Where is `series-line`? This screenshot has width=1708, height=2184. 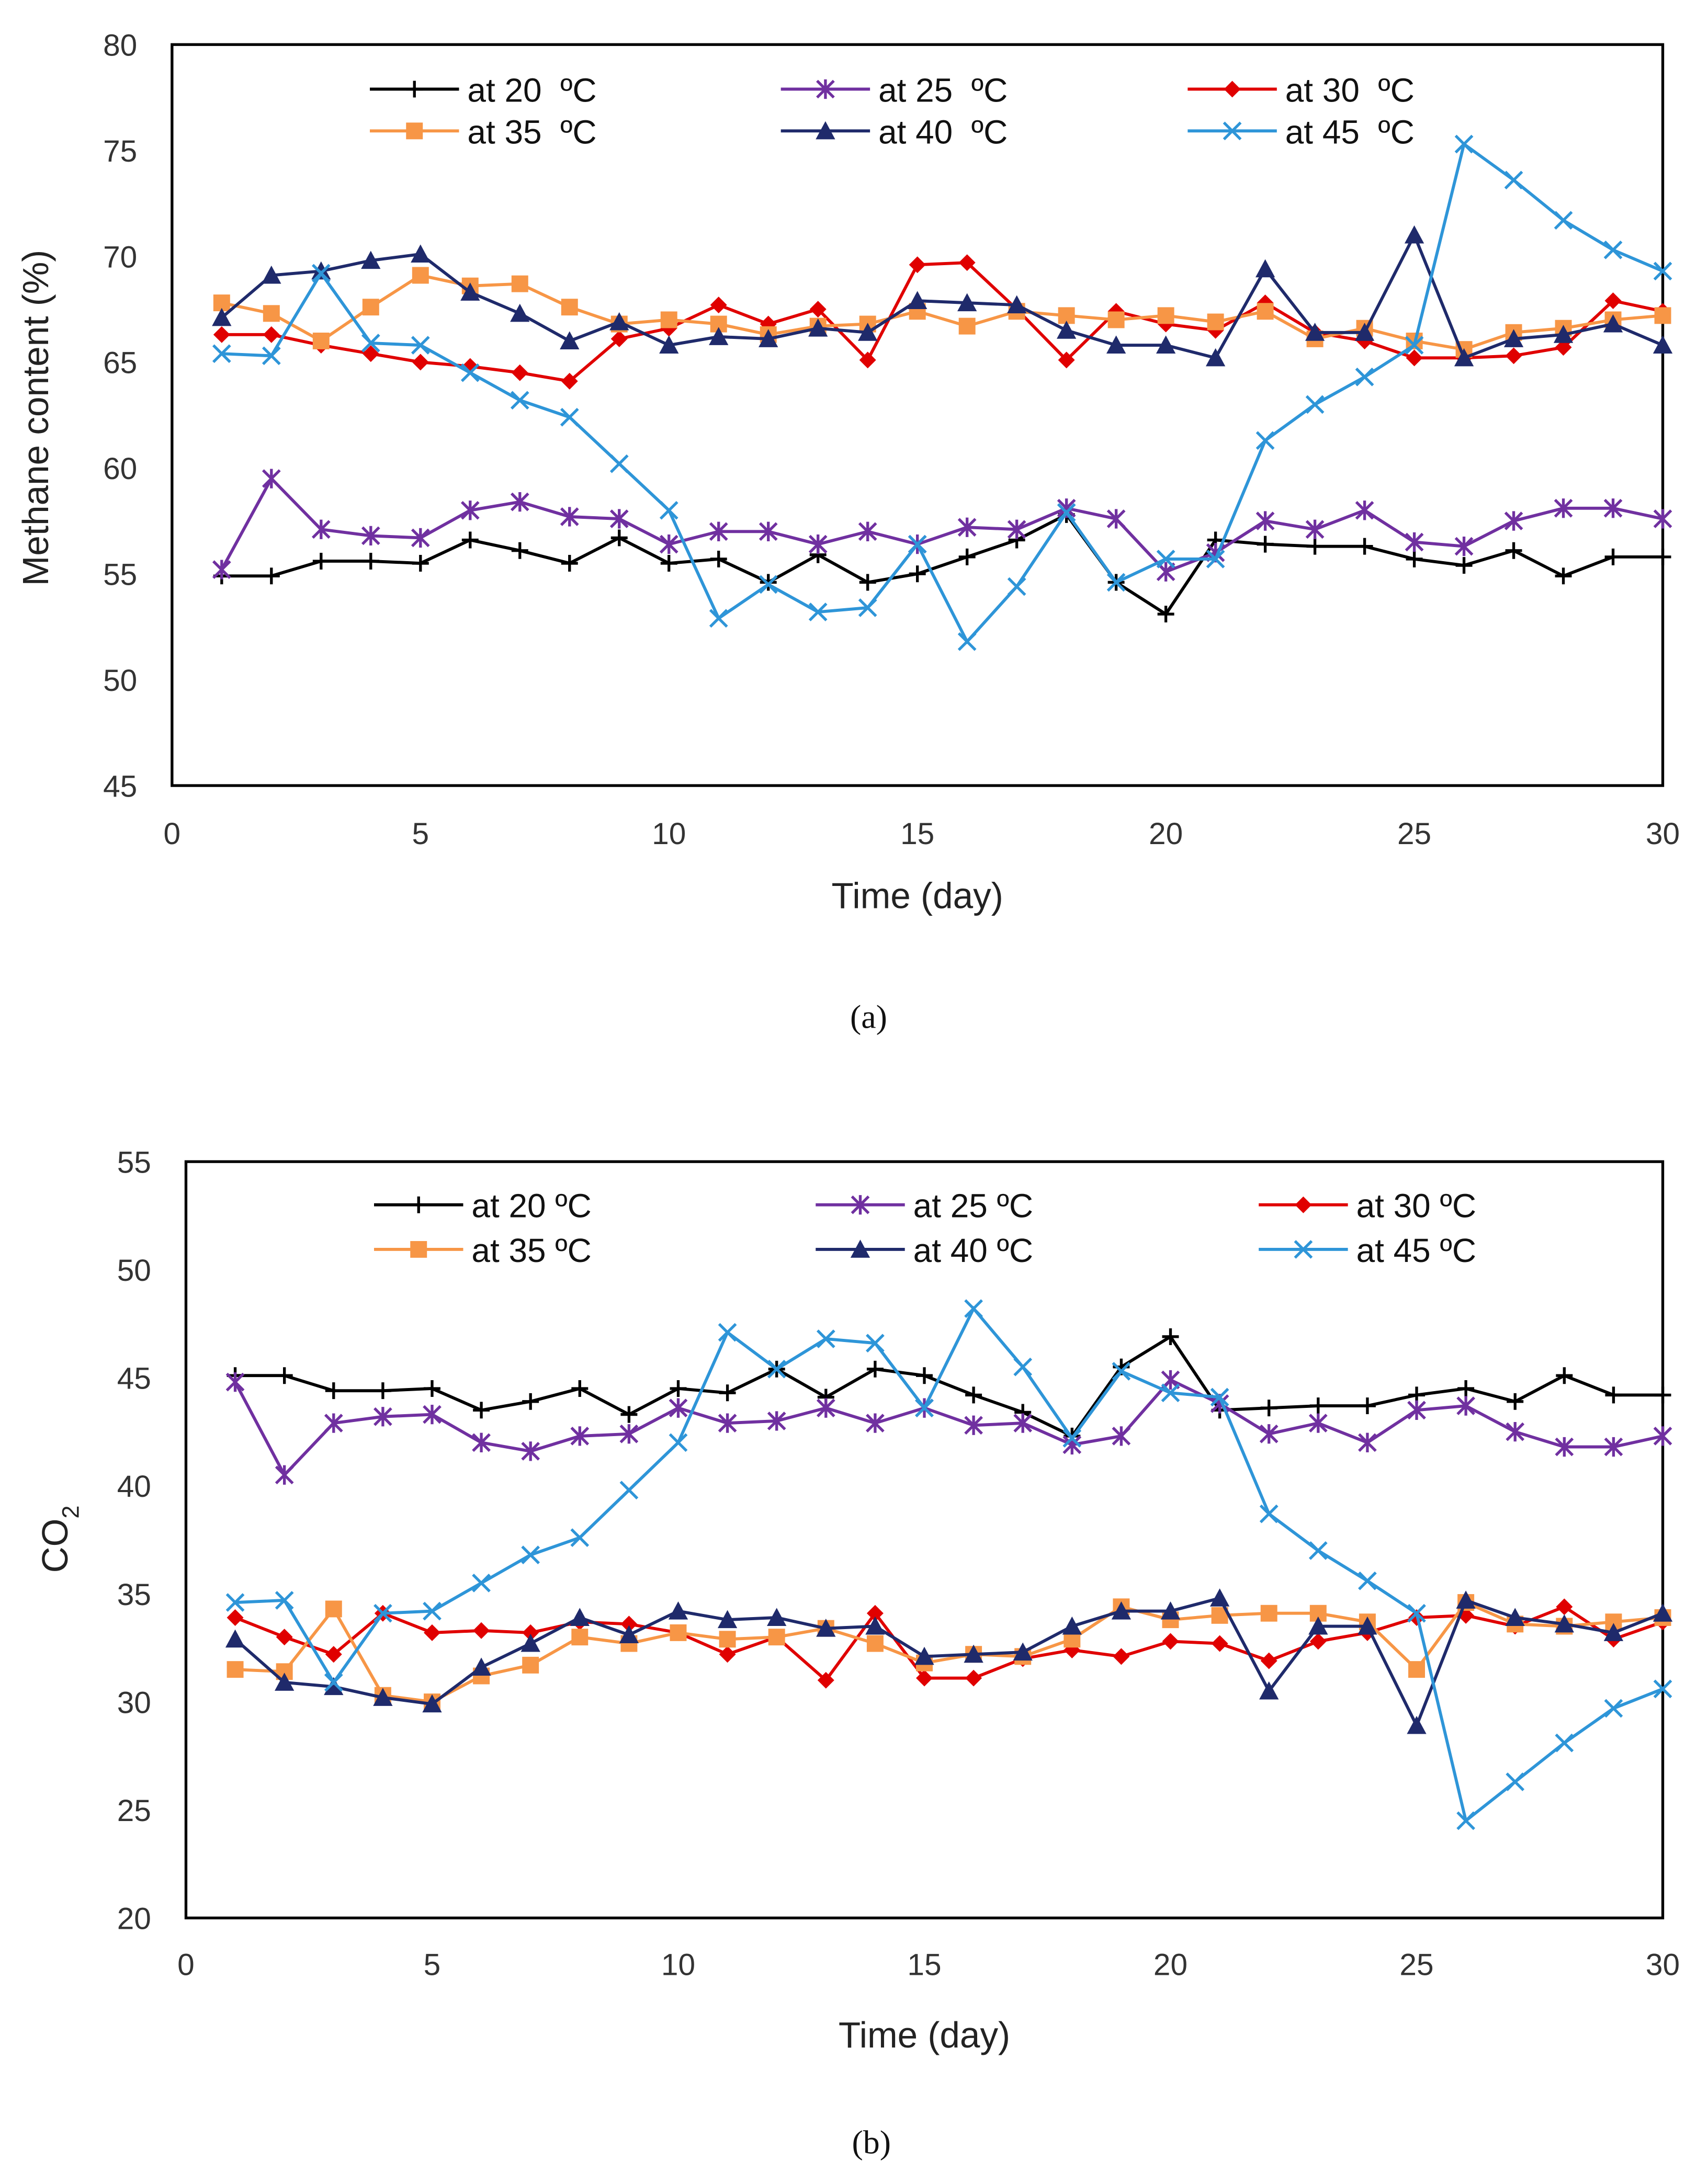 series-line is located at coordinates (949, 1644).